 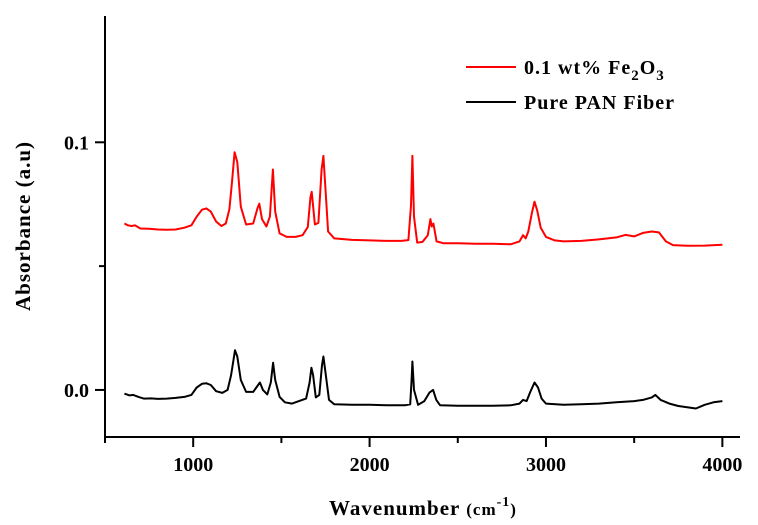 I want to click on y-axis-title: Absorbance (a.u), so click(x=23, y=226).